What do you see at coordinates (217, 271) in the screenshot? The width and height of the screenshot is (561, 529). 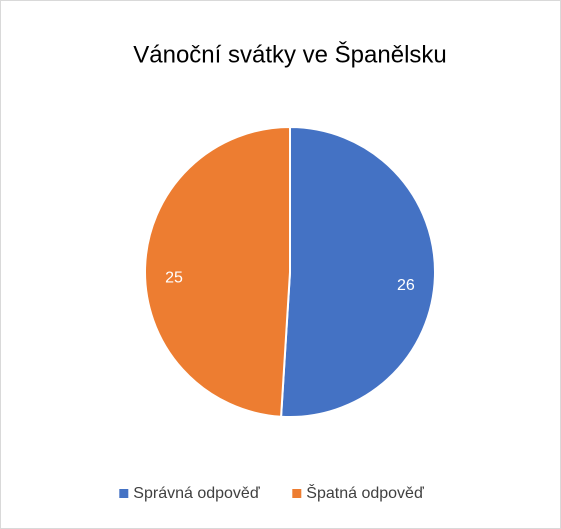 I see `pie-slice` at bounding box center [217, 271].